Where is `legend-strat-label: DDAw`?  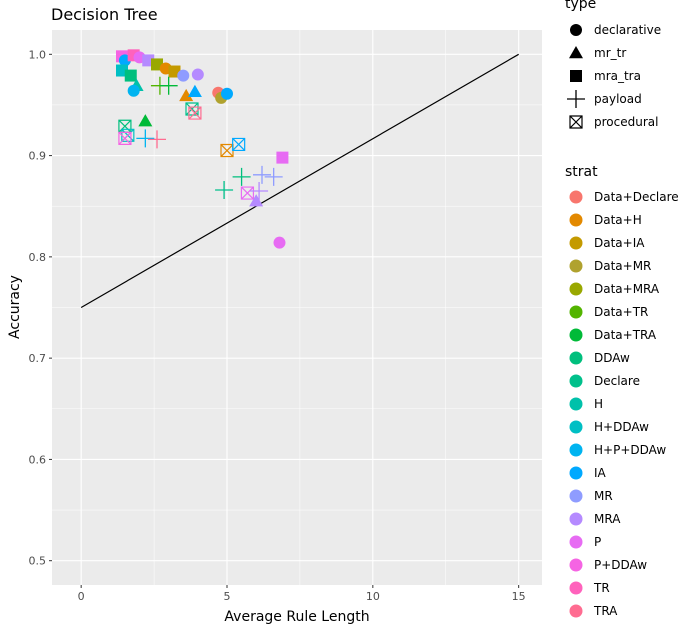 legend-strat-label: DDAw is located at coordinates (612, 358).